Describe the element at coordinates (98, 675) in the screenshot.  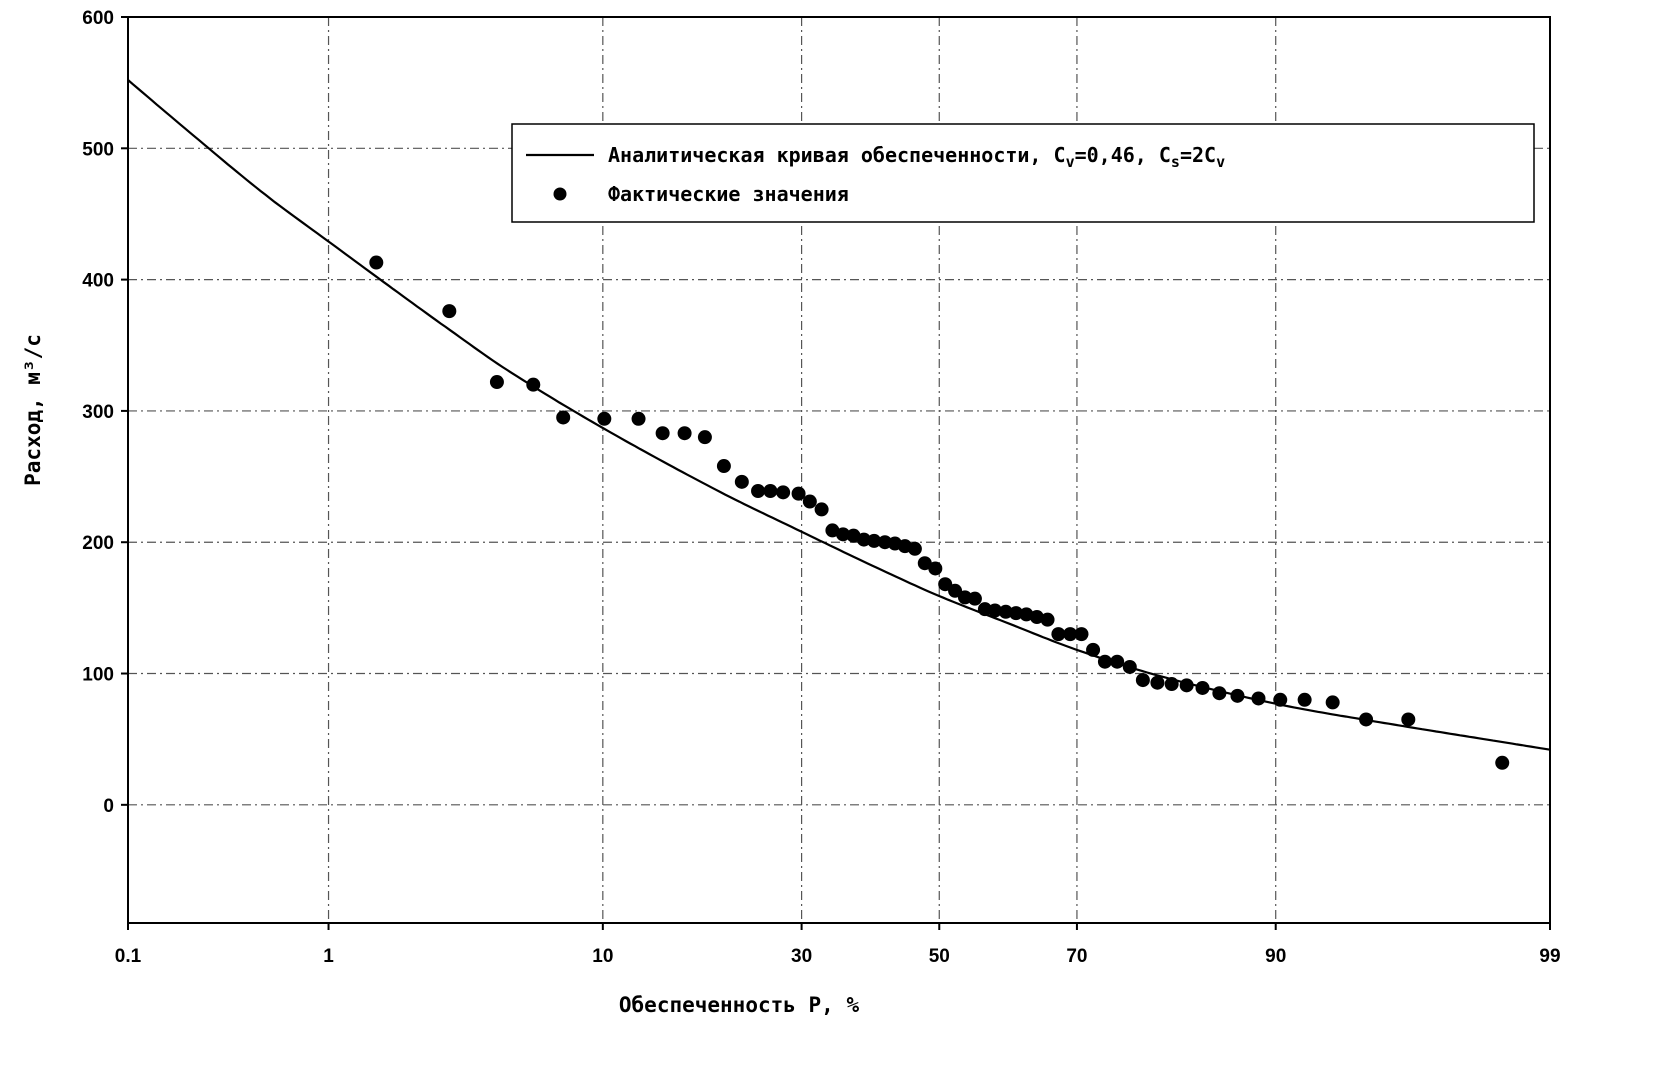
I see `y-tick-label: 100` at that location.